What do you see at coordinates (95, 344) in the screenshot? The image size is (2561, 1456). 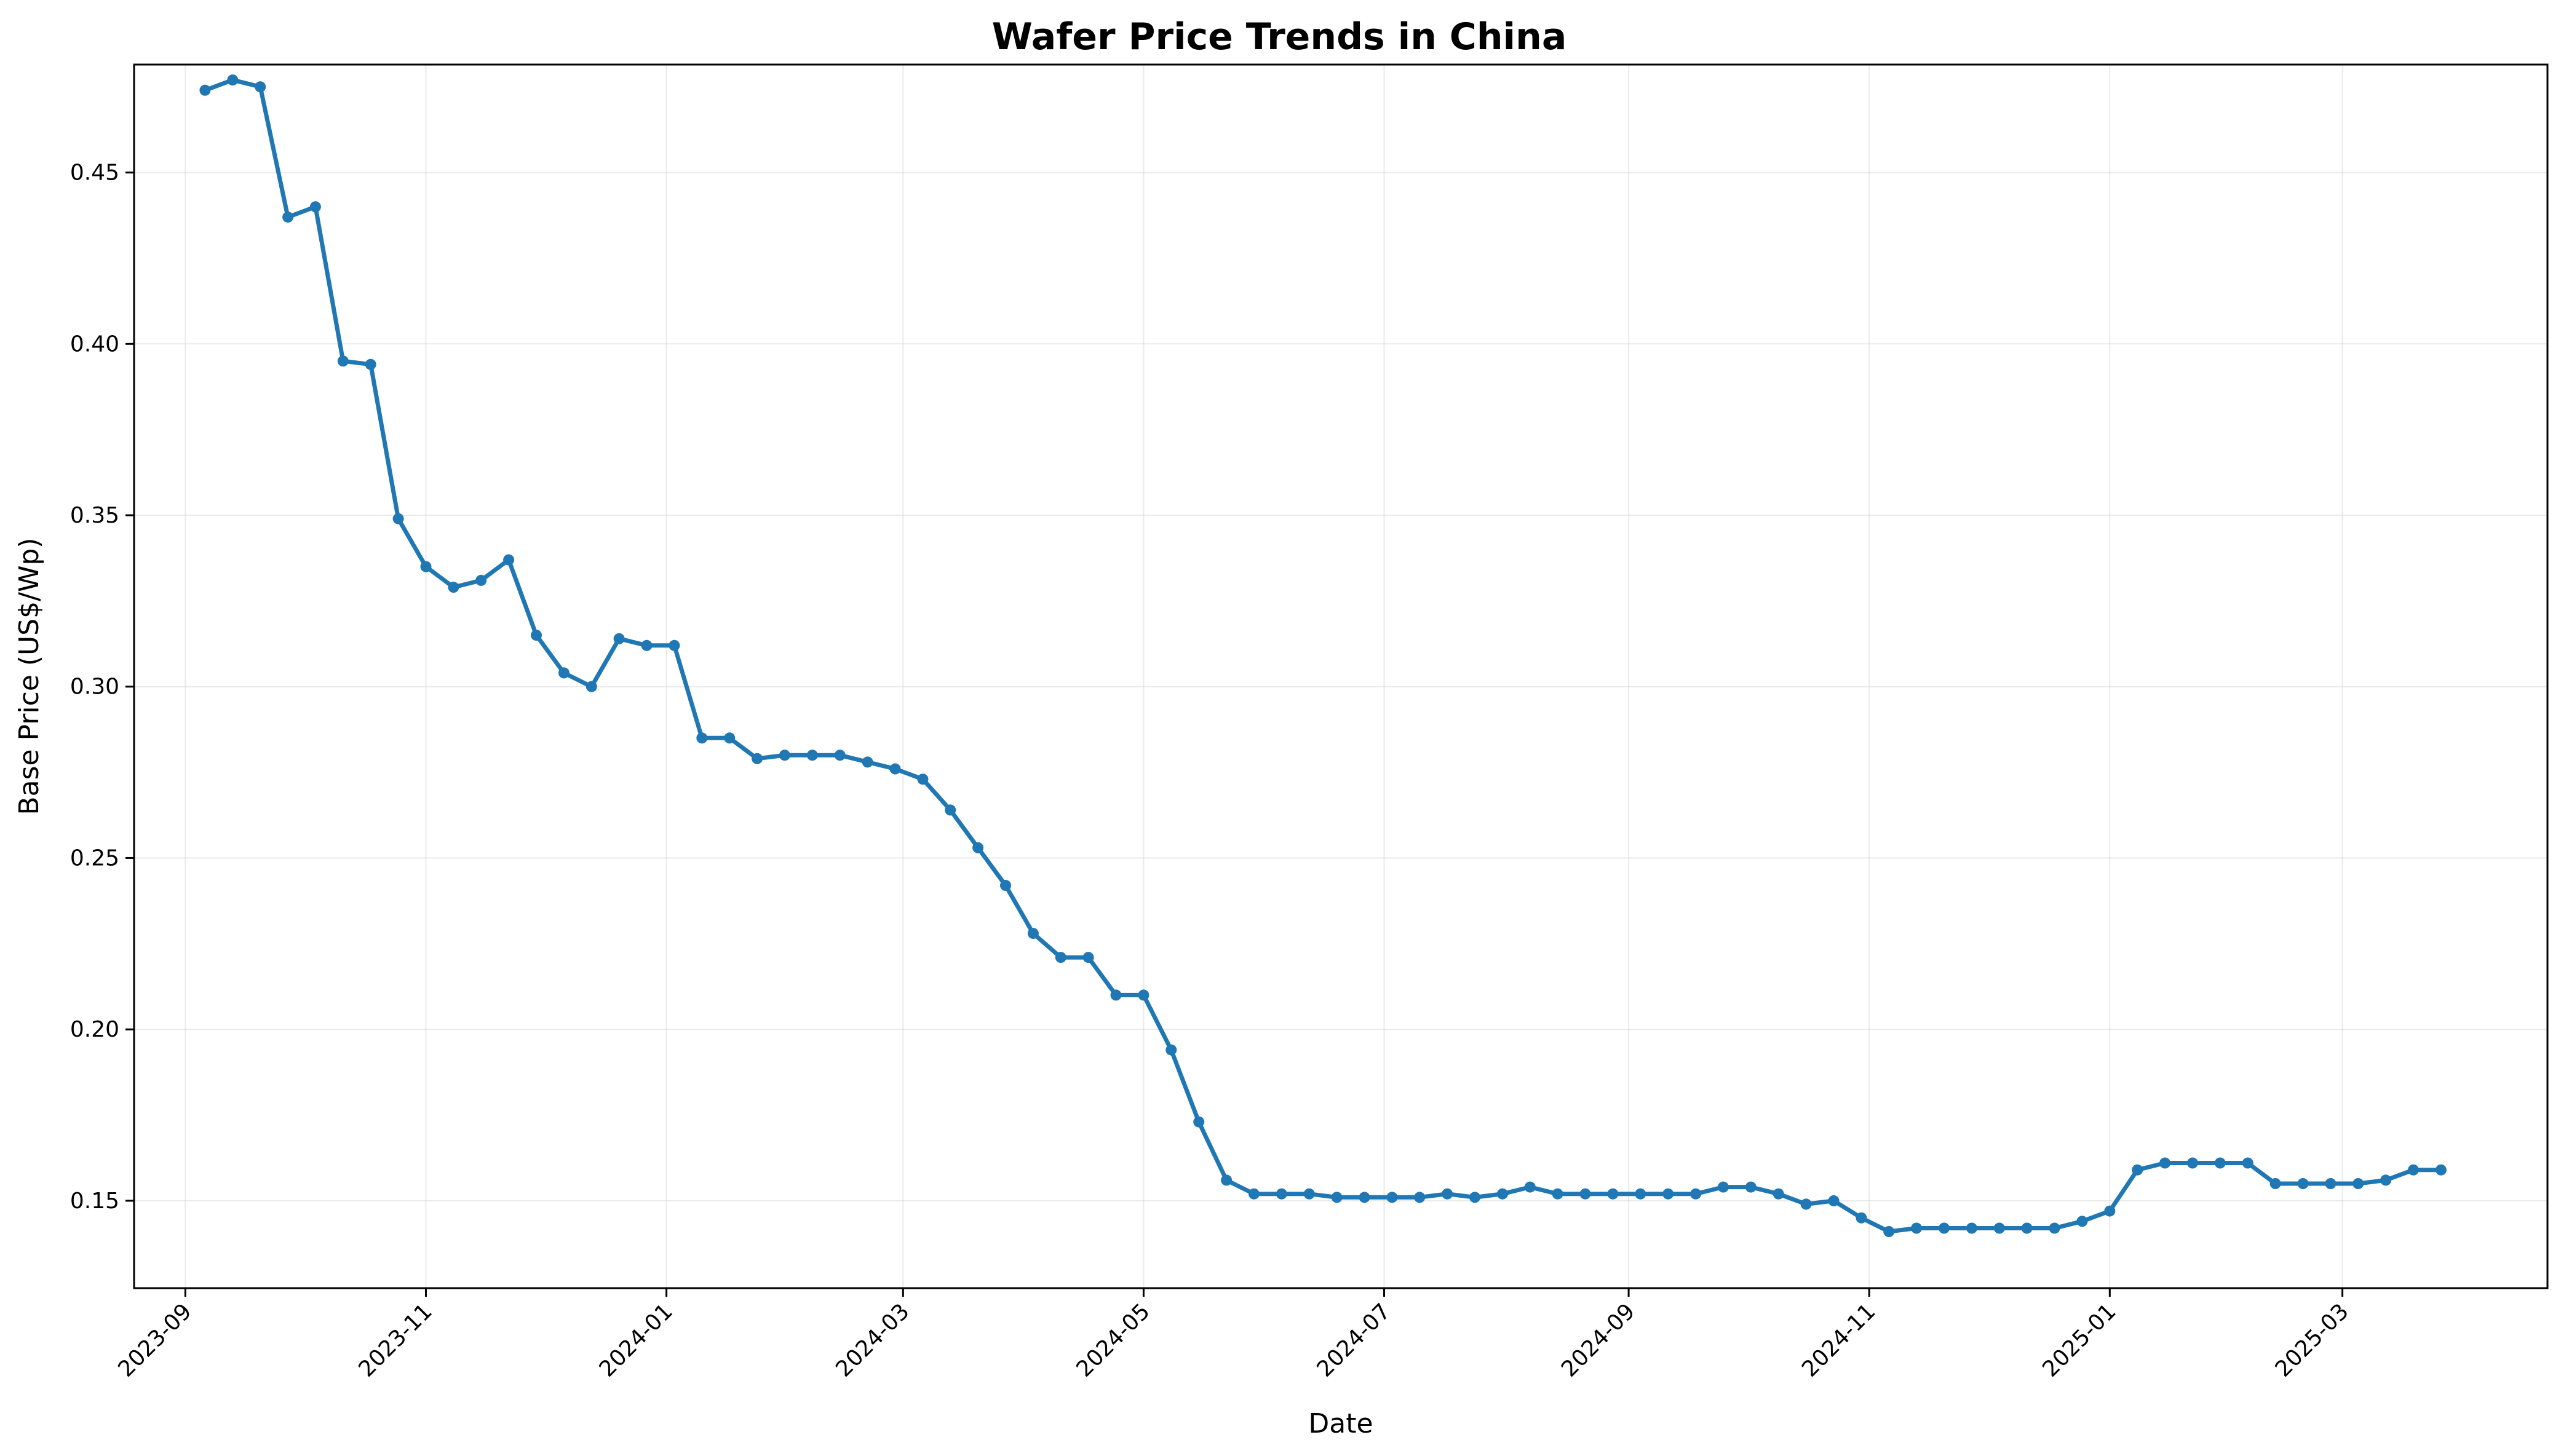 I see `y-tick-label: 0.40` at bounding box center [95, 344].